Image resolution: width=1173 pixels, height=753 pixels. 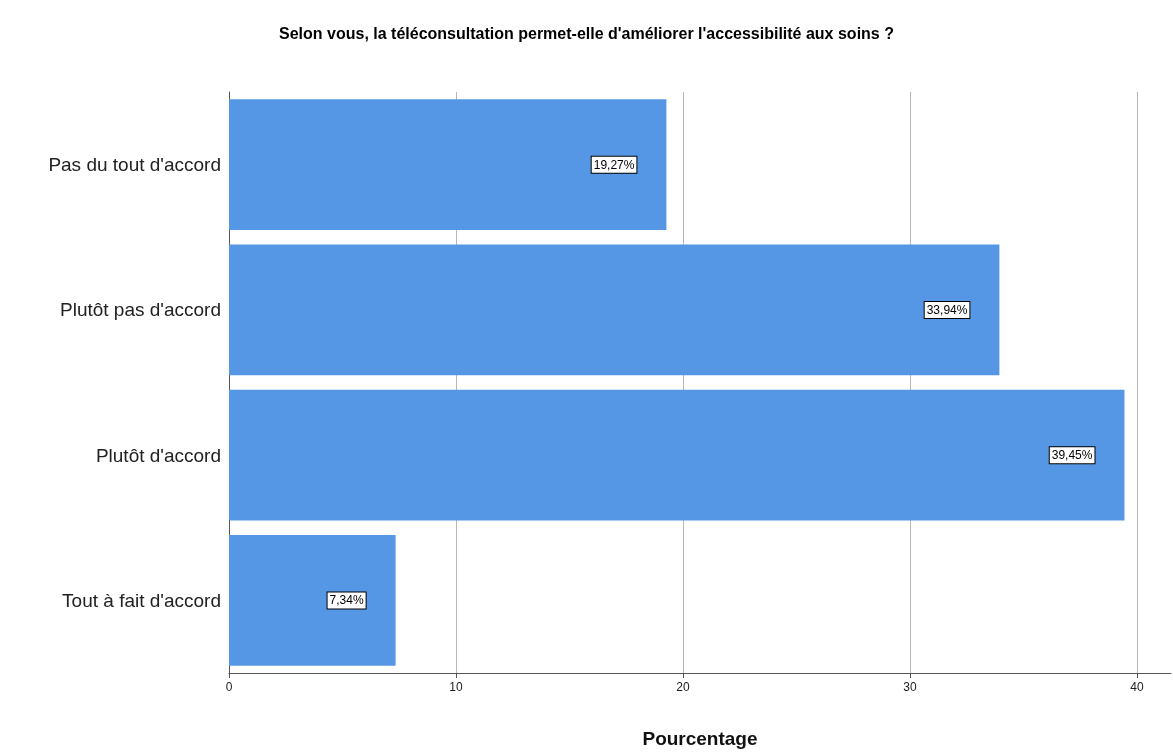 What do you see at coordinates (158, 455) in the screenshot?
I see `y-tick-label: Plutôt d'accord` at bounding box center [158, 455].